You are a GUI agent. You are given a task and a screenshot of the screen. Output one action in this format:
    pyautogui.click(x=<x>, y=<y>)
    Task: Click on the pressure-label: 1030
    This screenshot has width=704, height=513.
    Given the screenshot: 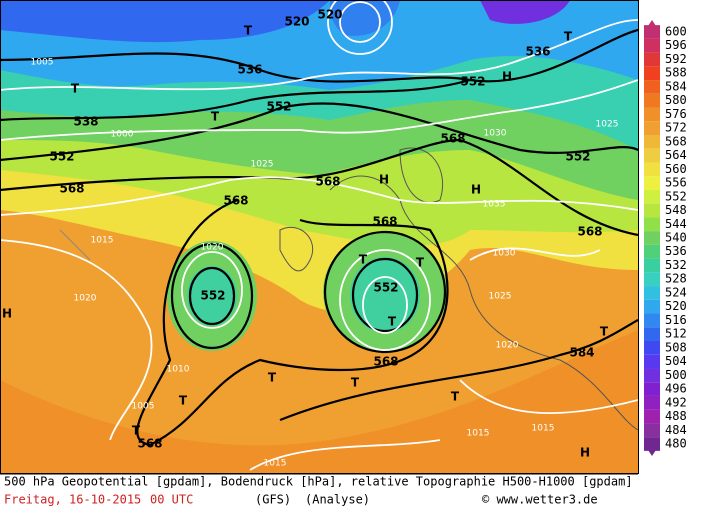 What is the action you would take?
    pyautogui.click(x=504, y=254)
    